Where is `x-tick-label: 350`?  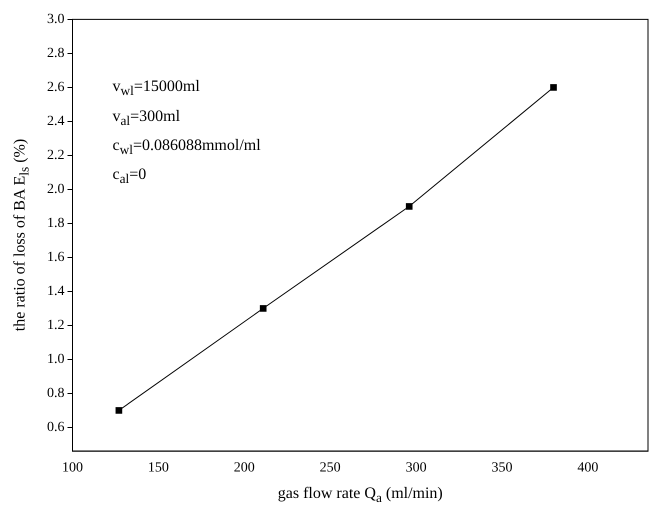
x-tick-label: 350 is located at coordinates (501, 468).